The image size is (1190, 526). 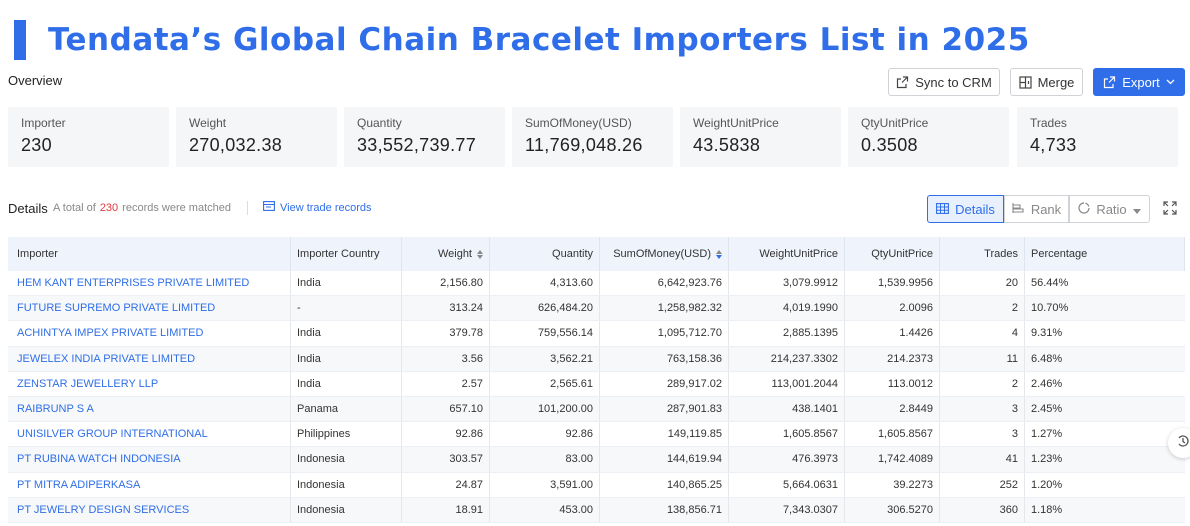 What do you see at coordinates (346, 254) in the screenshot?
I see `header-importer-country: Importer Country` at bounding box center [346, 254].